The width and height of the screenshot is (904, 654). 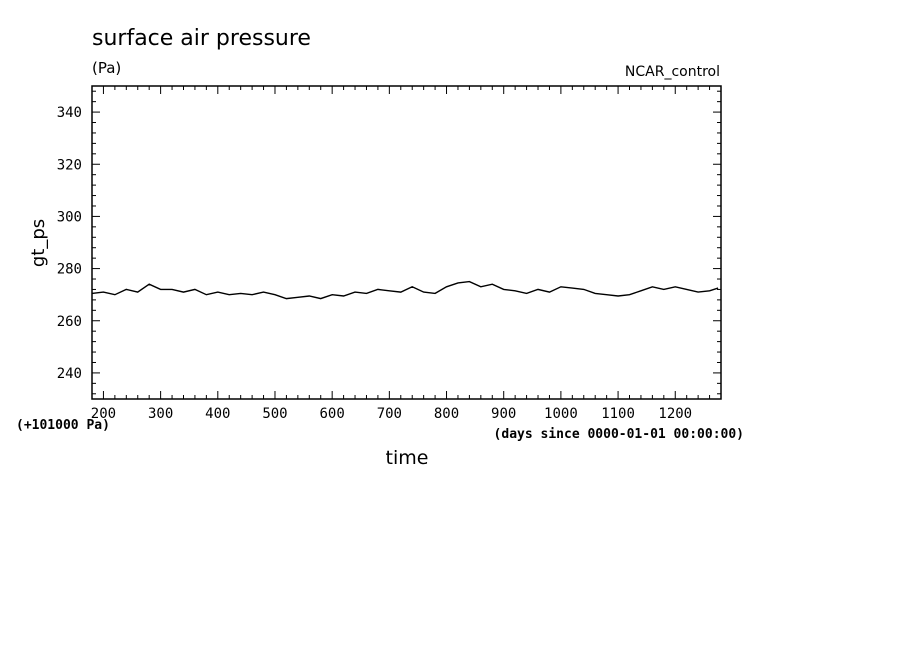 I want to click on y-tick-label: 280, so click(x=69, y=270).